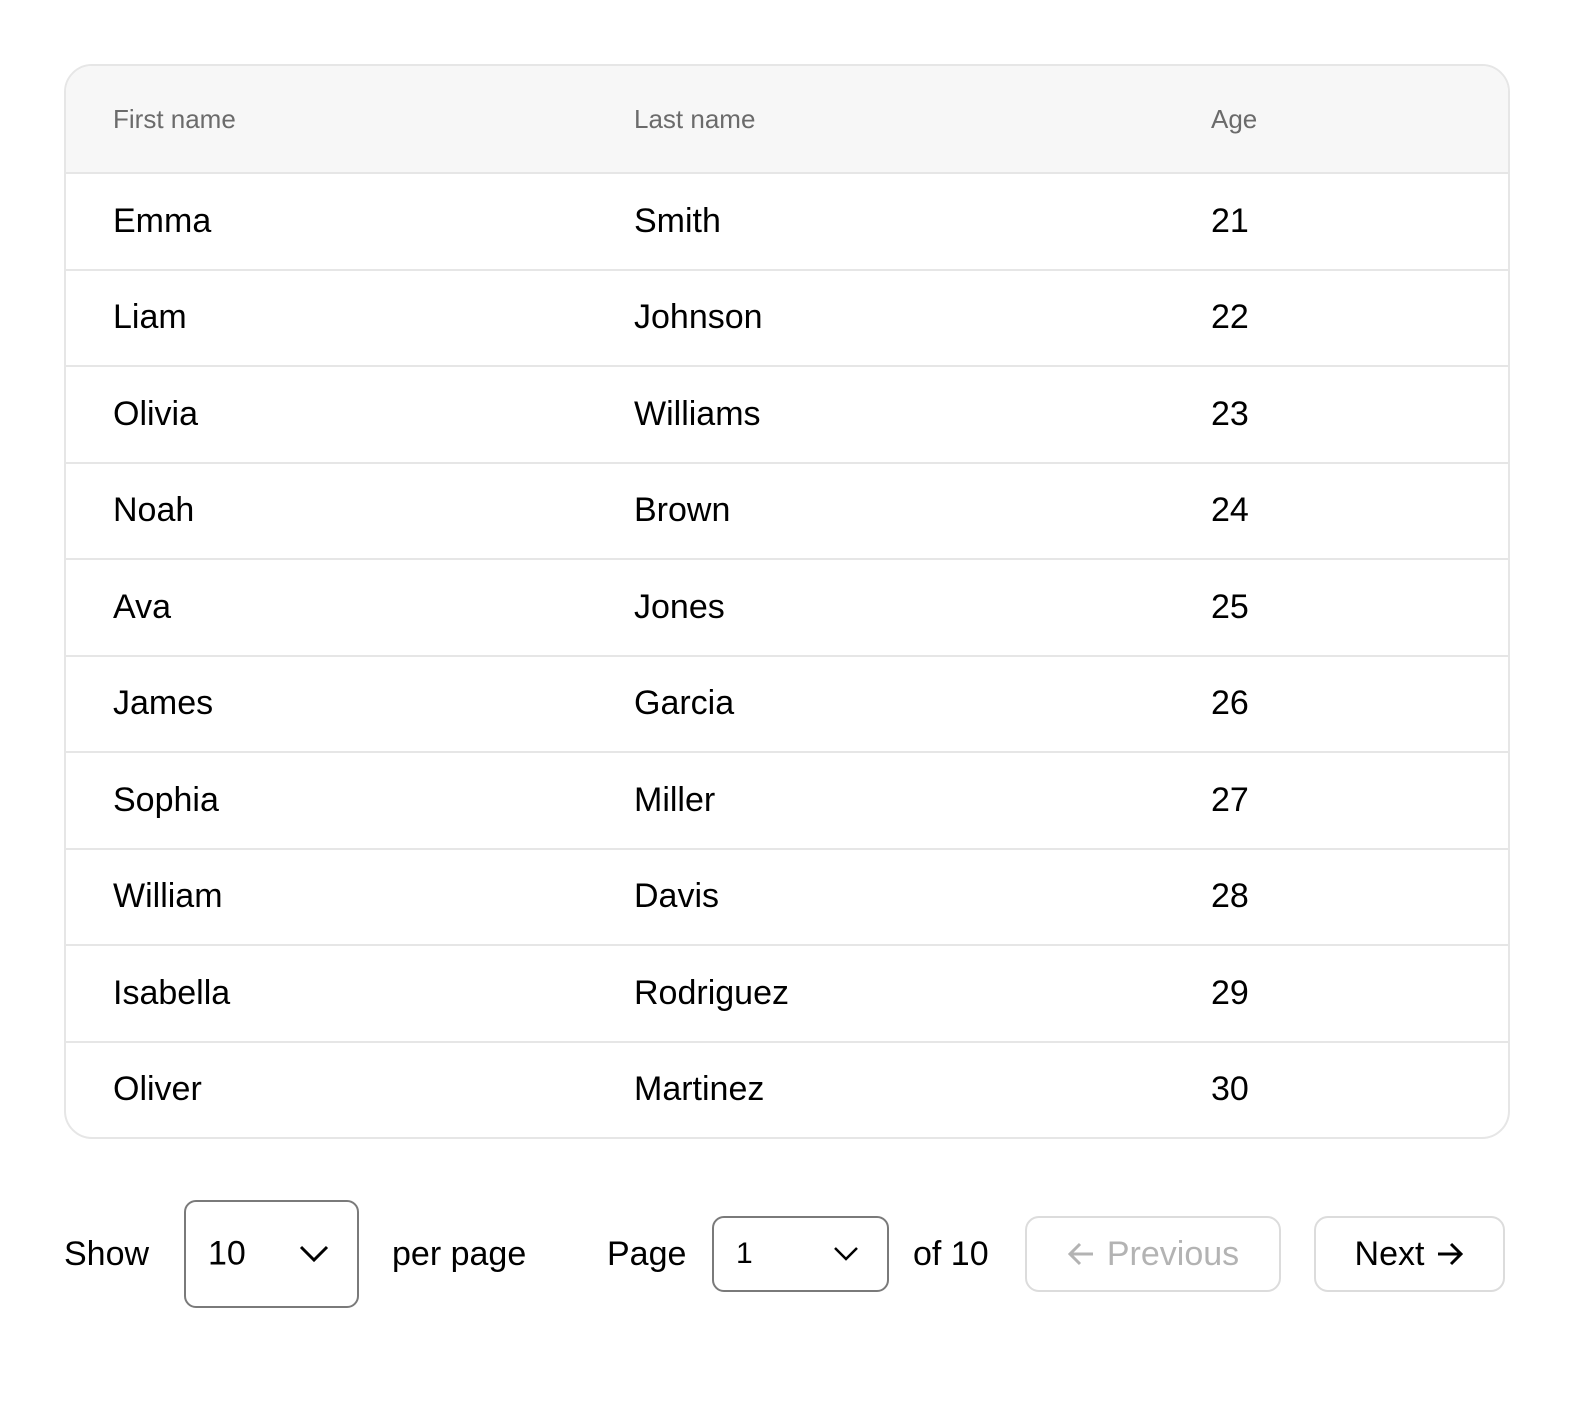 Image resolution: width=1596 pixels, height=1428 pixels. I want to click on table-row: Oliver Martinez 30, so click(787, 1089).